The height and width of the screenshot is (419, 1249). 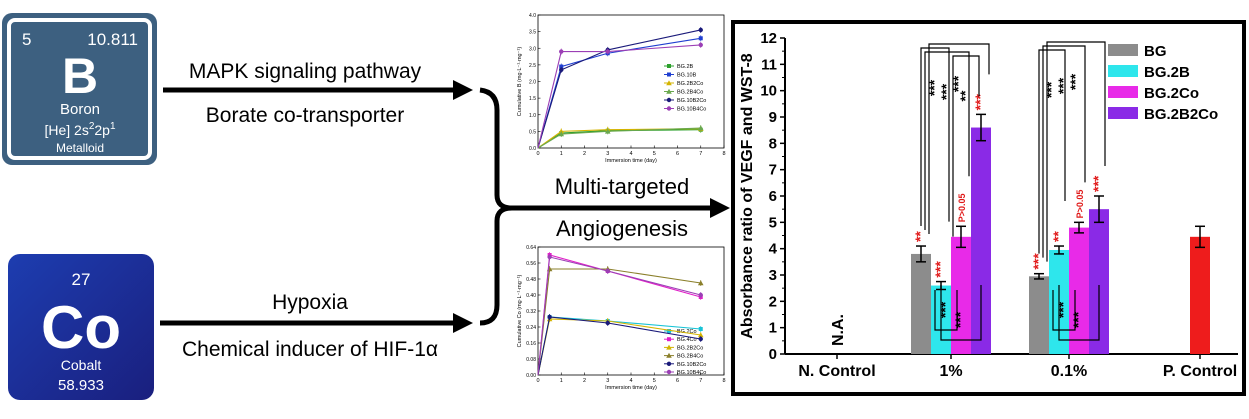 I want to click on y-tick-label: 0.5, so click(x=532, y=132).